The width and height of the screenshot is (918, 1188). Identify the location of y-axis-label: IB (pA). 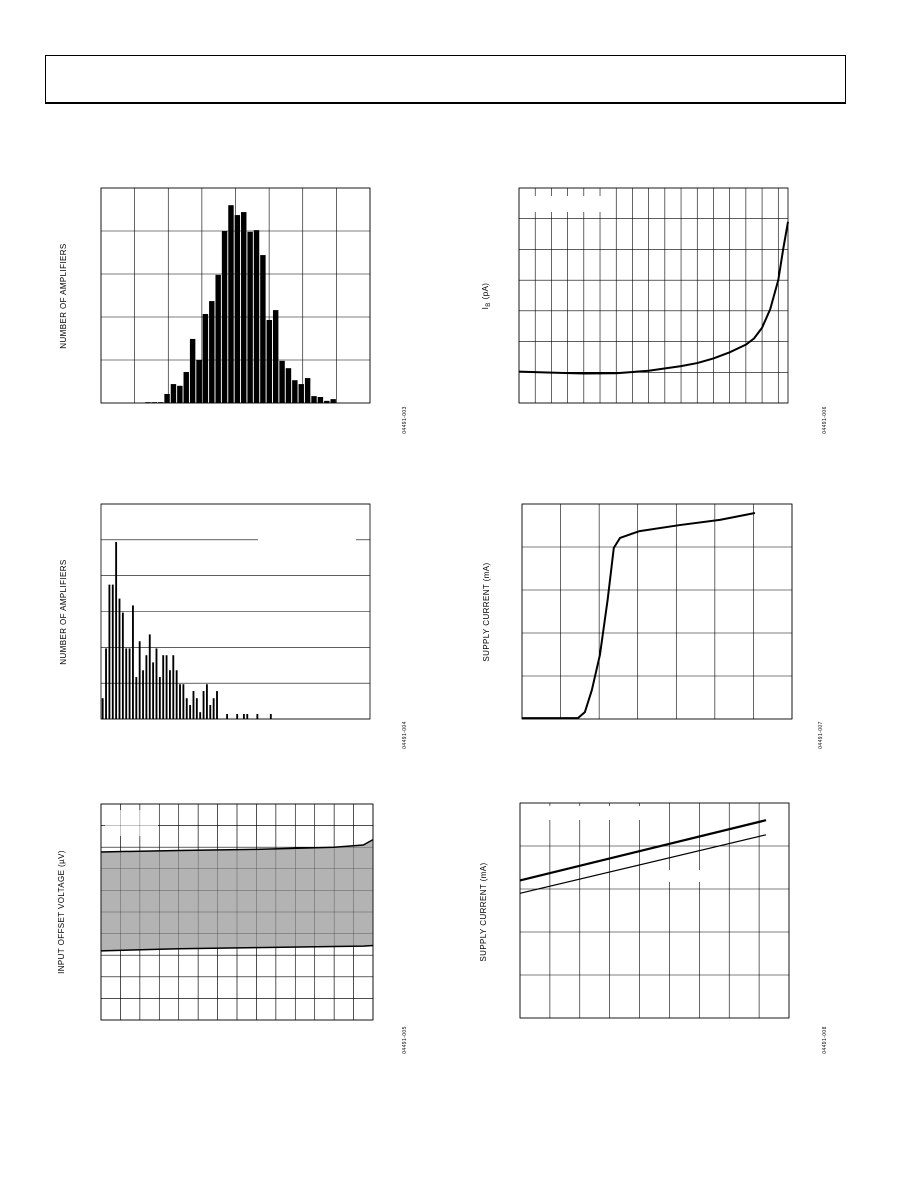
(486, 296).